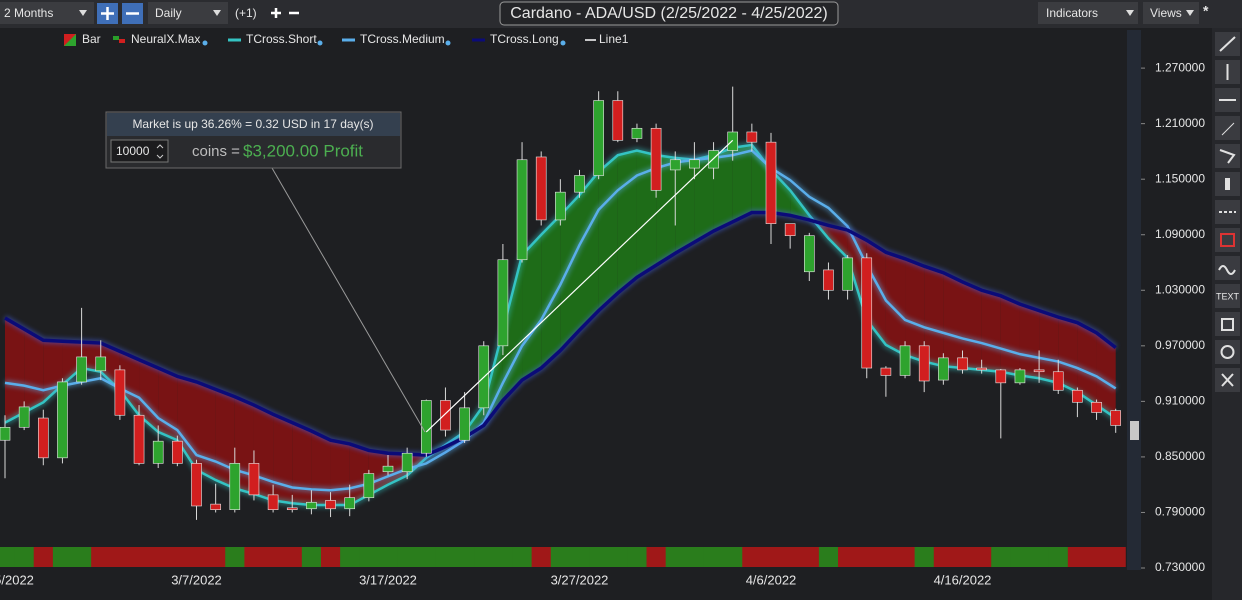 This screenshot has width=1242, height=600. Describe the element at coordinates (216, 151) in the screenshot. I see `coins-label: coins =` at that location.